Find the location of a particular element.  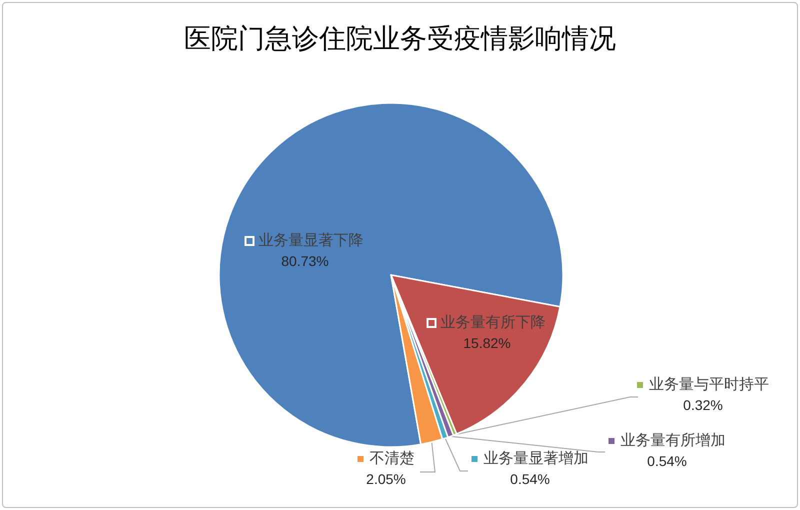

data-label: 80.73% is located at coordinates (305, 261).